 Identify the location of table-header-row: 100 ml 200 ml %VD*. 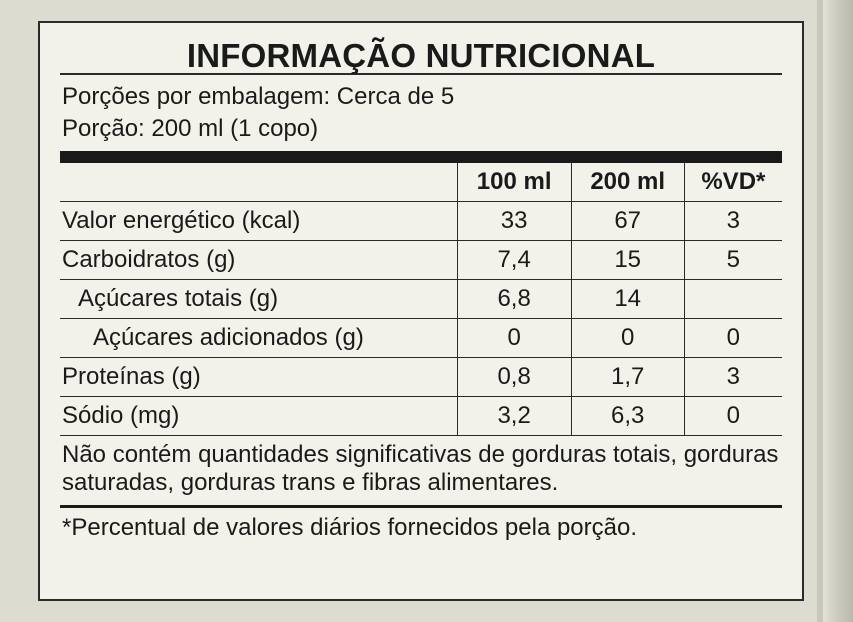
(421, 182).